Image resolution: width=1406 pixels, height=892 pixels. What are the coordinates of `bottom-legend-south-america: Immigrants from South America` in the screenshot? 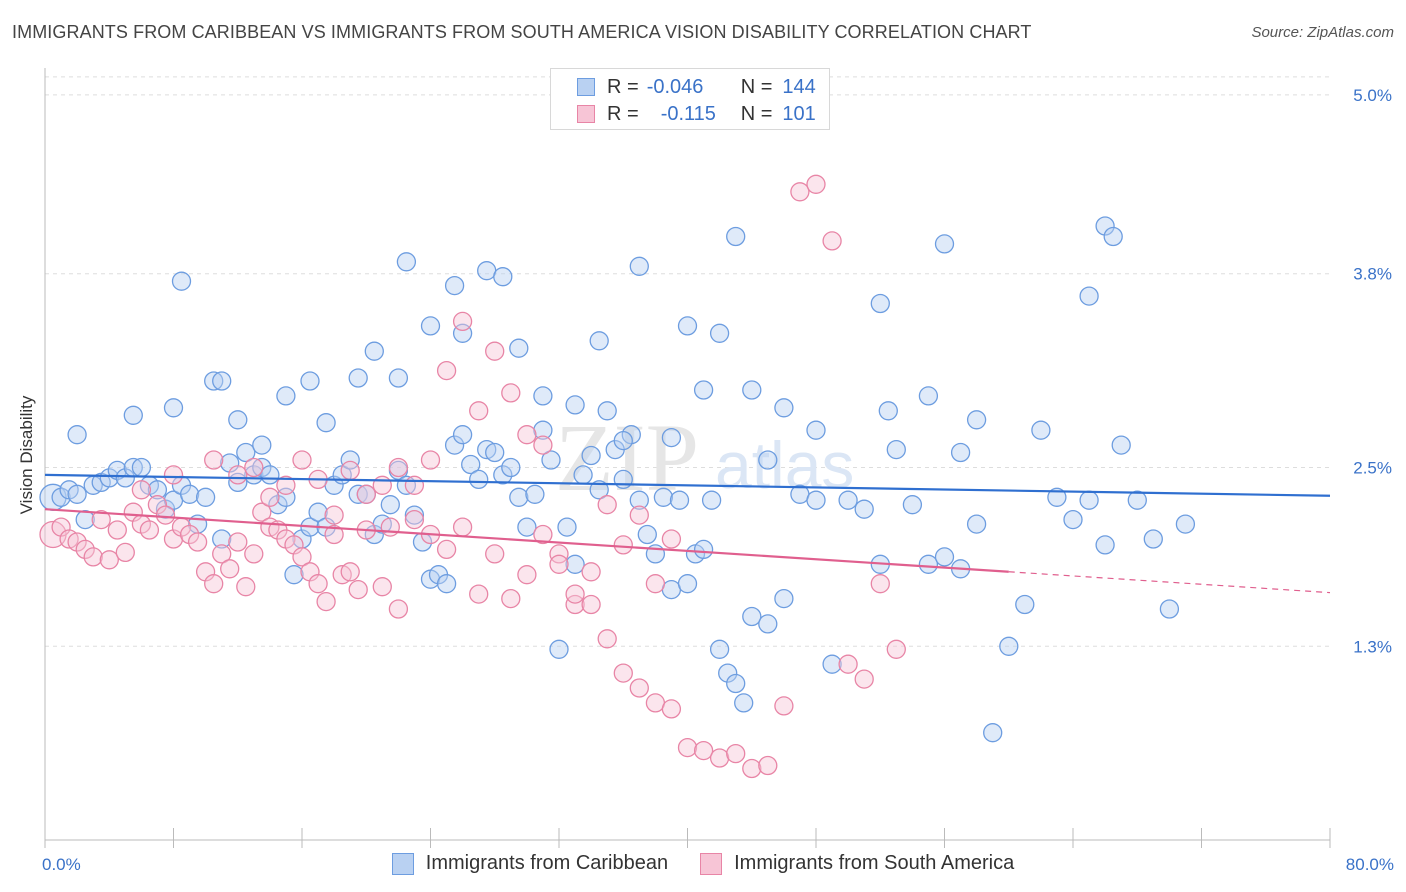 It's located at (857, 863).